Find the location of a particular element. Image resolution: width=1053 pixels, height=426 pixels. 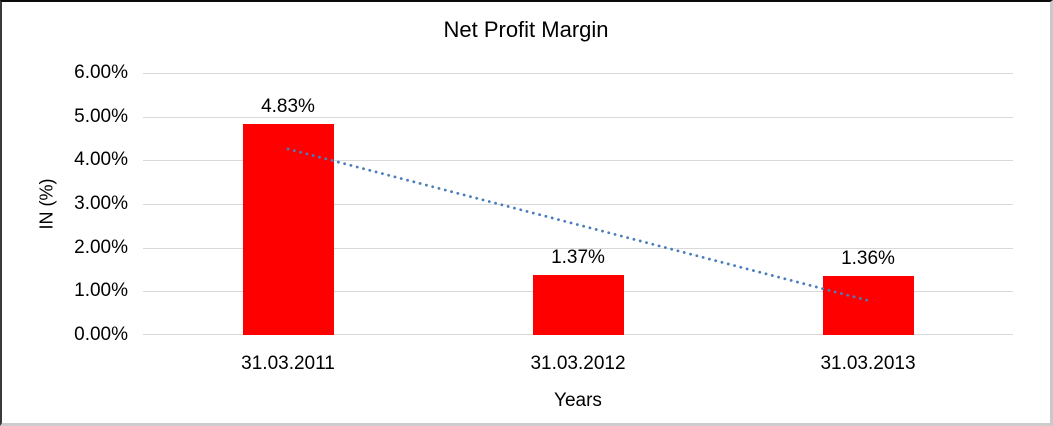

x-category-label: 31.03.2012 is located at coordinates (578, 363).